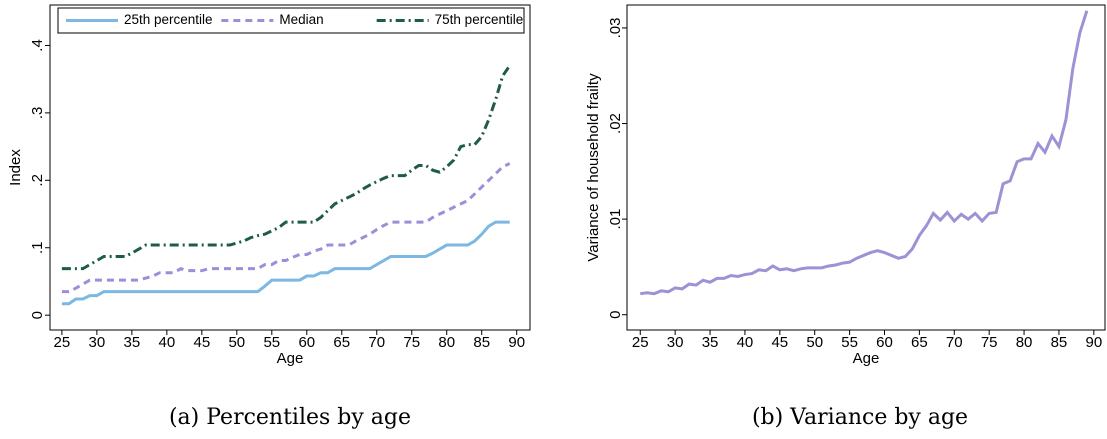 The width and height of the screenshot is (1107, 439). I want to click on y-tick-label: .2, so click(37, 180).